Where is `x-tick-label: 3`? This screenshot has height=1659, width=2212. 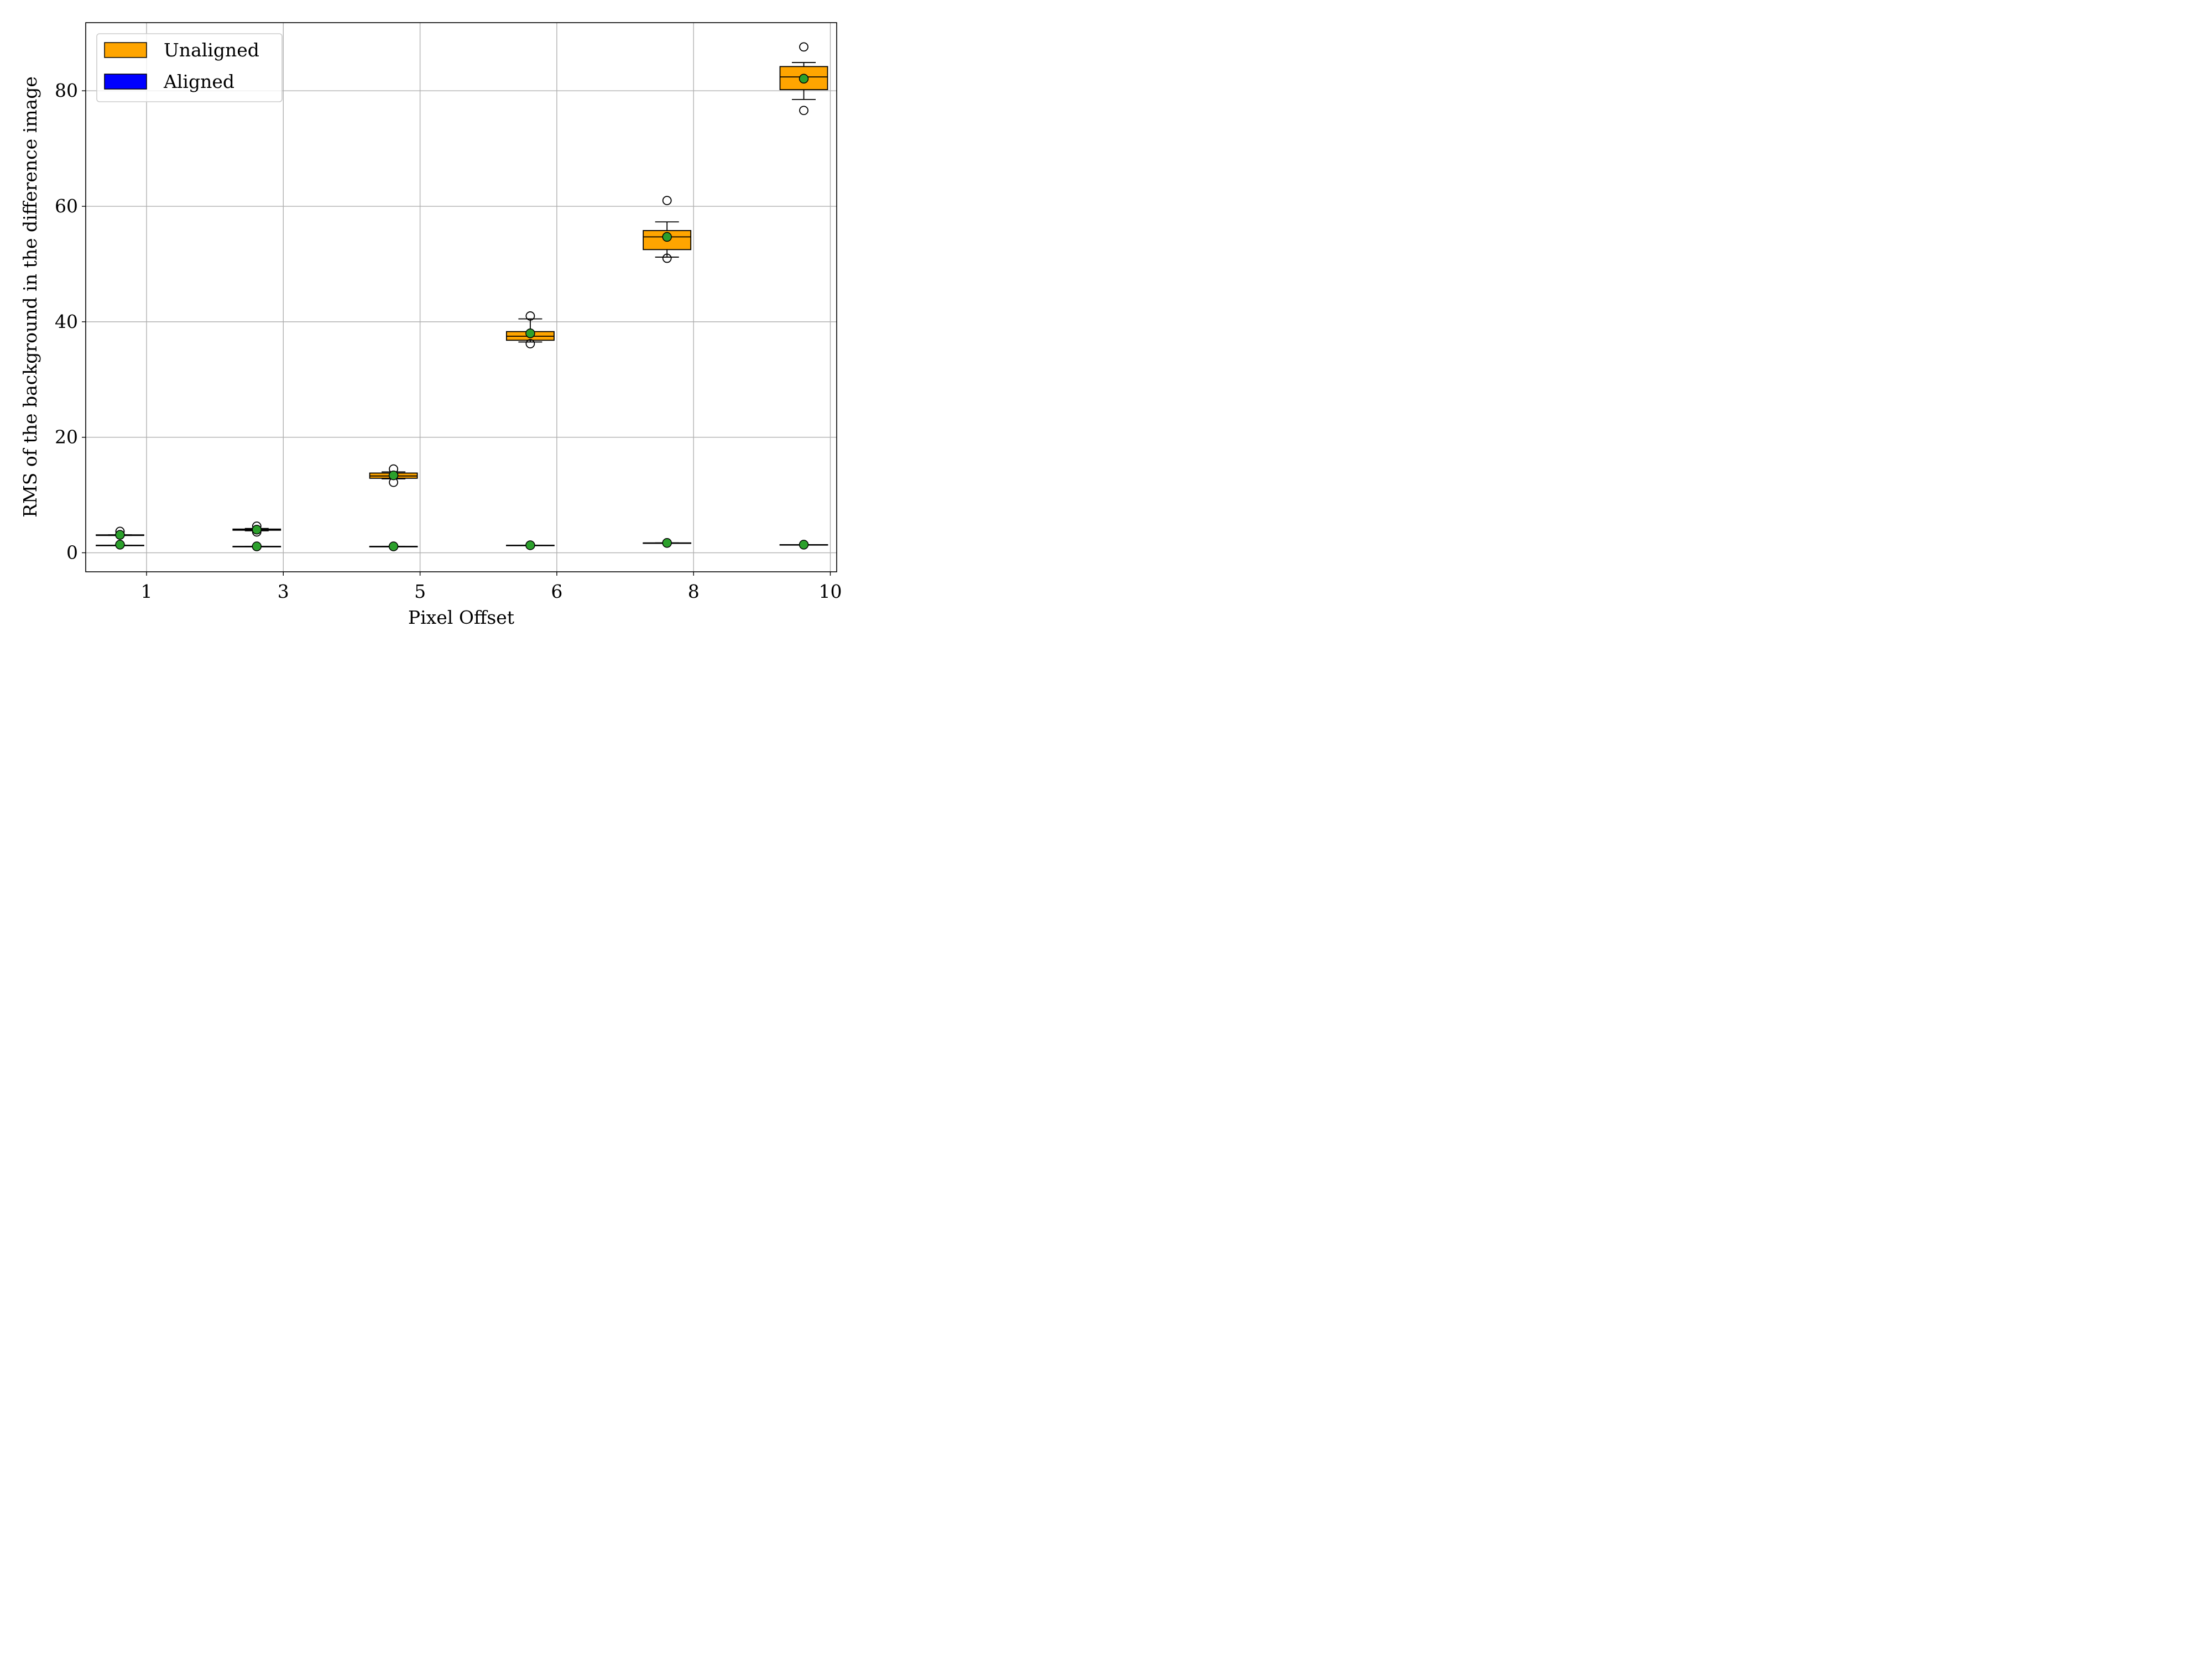 x-tick-label: 3 is located at coordinates (284, 591).